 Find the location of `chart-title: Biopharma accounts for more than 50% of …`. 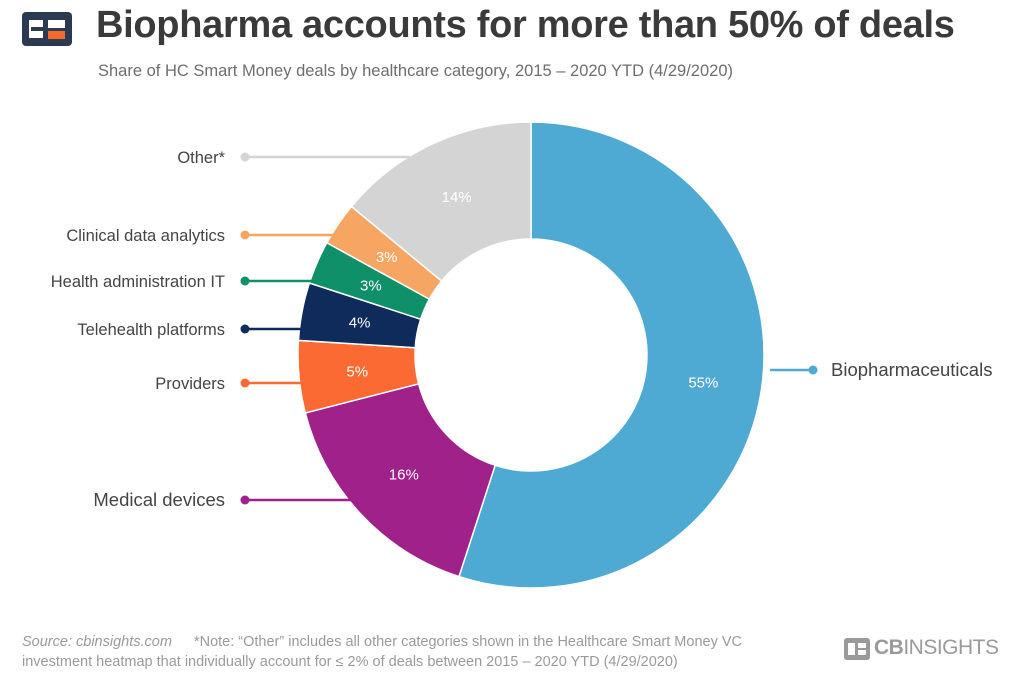

chart-title: Biopharma accounts for more than 50% of … is located at coordinates (525, 25).